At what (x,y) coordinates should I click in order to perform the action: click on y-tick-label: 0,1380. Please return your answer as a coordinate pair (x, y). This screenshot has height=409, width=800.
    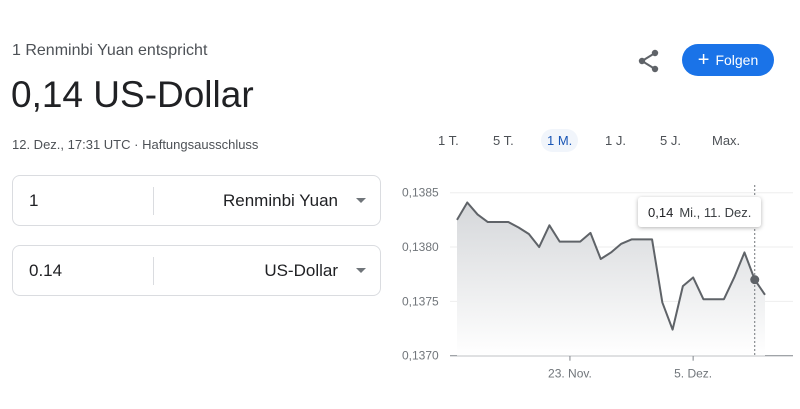
    Looking at the image, I should click on (420, 247).